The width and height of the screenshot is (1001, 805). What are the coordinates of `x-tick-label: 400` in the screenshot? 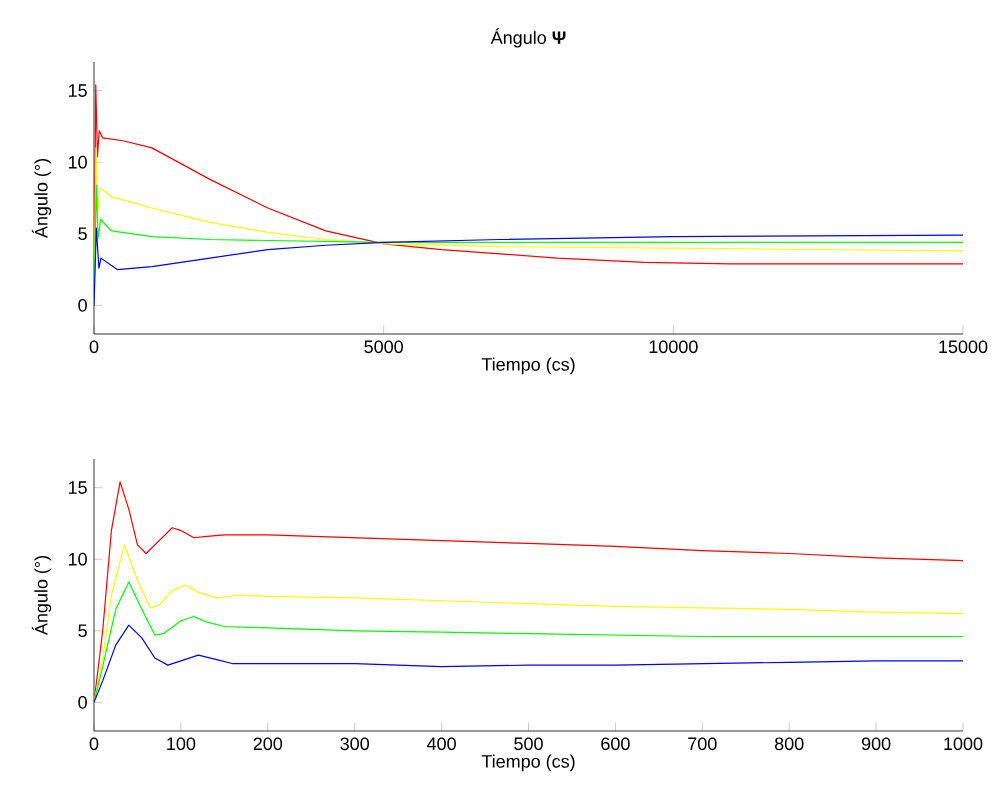 It's located at (441, 744).